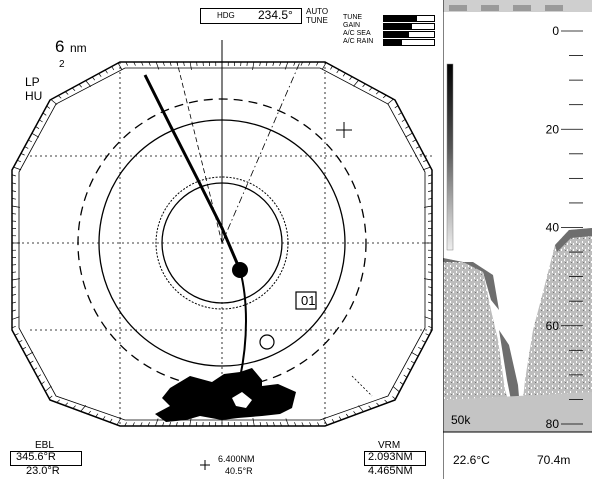 This screenshot has width=592, height=484. I want to click on heading-label: HDG, so click(226, 15).